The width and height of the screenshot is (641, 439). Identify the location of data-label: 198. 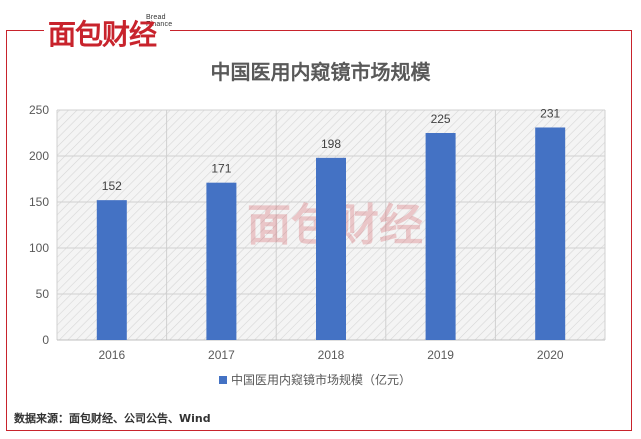
(331, 144).